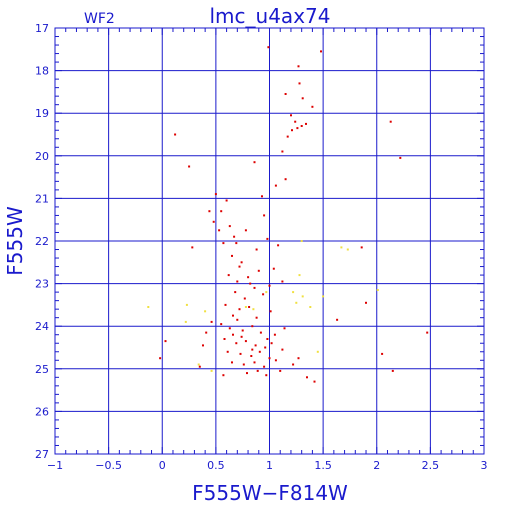 Image resolution: width=512 pixels, height=512 pixels. What do you see at coordinates (216, 465) in the screenshot?
I see `x-tick-label: 0.5` at bounding box center [216, 465].